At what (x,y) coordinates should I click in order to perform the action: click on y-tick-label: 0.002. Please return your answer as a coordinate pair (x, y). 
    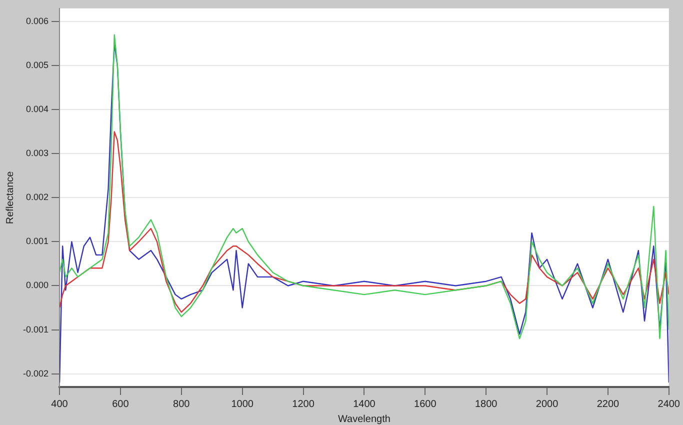
    Looking at the image, I should click on (37, 197).